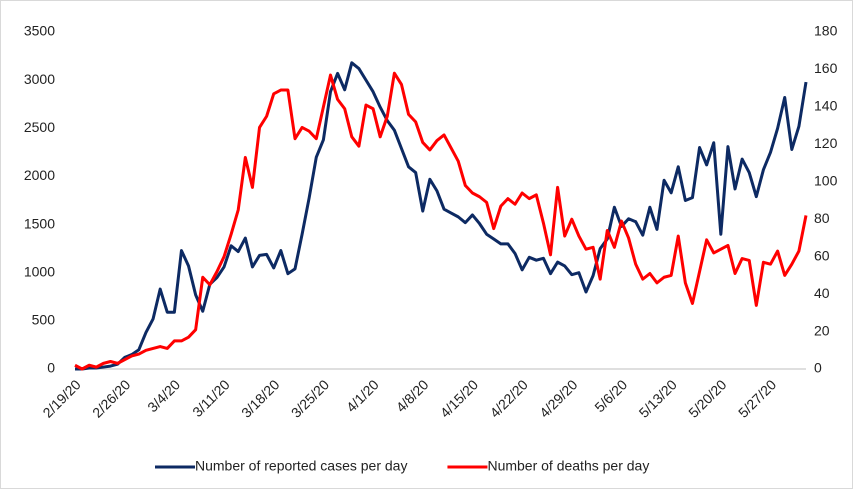 This screenshot has width=854, height=495. I want to click on y-tick-label: 1000, so click(39, 271).